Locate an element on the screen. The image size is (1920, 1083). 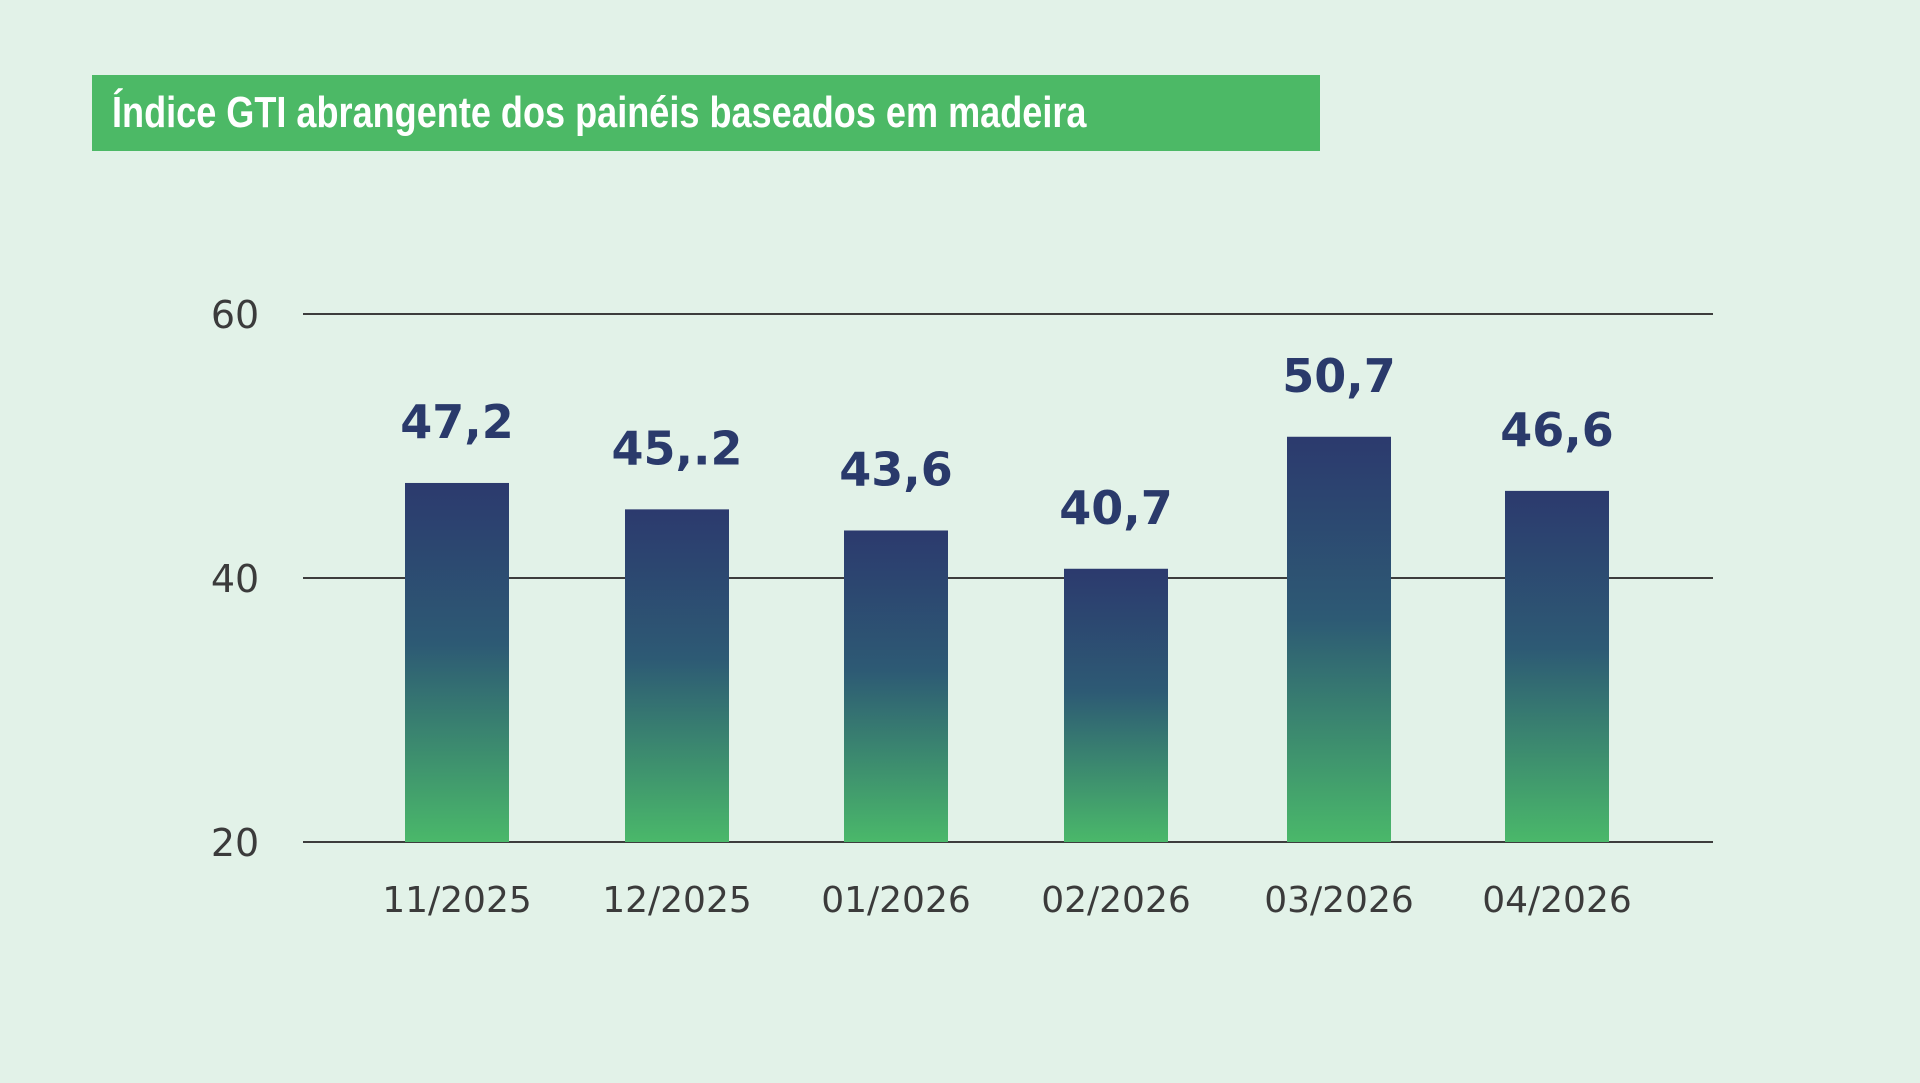
y-tick-label: 20 is located at coordinates (235, 843).